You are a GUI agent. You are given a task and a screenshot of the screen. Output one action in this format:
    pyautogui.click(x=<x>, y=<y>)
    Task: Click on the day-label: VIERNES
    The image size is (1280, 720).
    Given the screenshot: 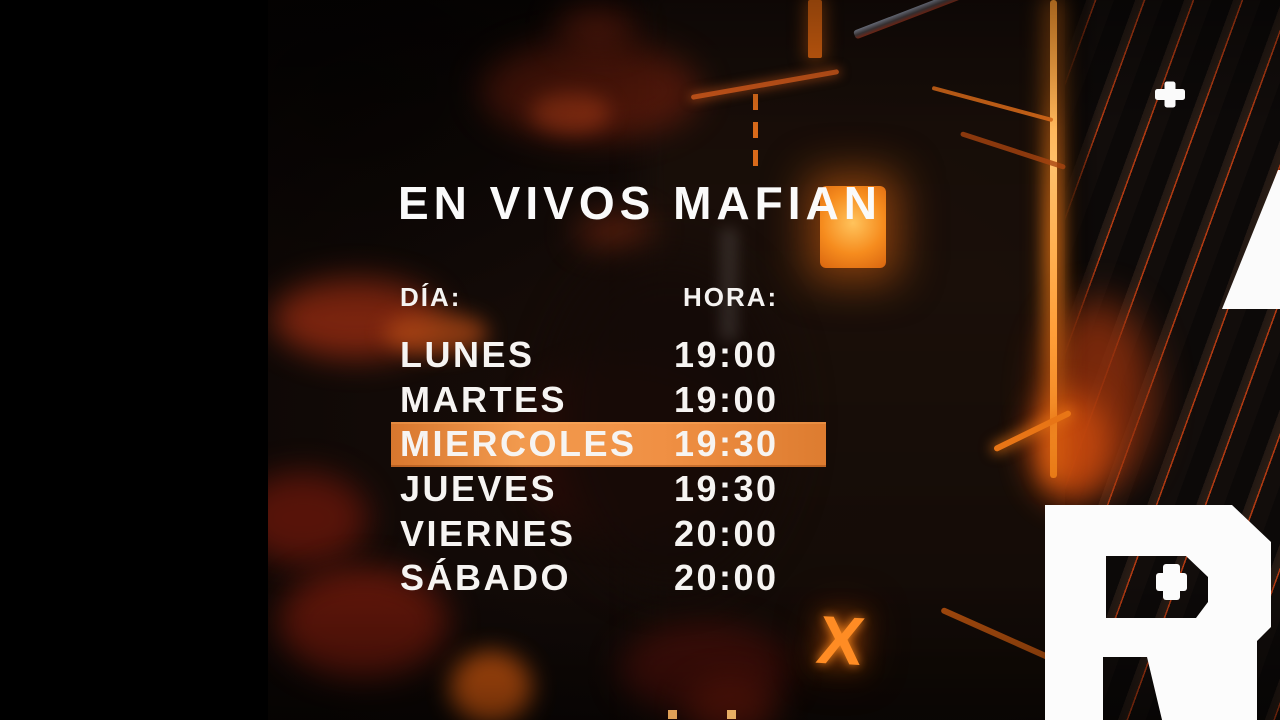 What is the action you would take?
    pyautogui.click(x=488, y=533)
    